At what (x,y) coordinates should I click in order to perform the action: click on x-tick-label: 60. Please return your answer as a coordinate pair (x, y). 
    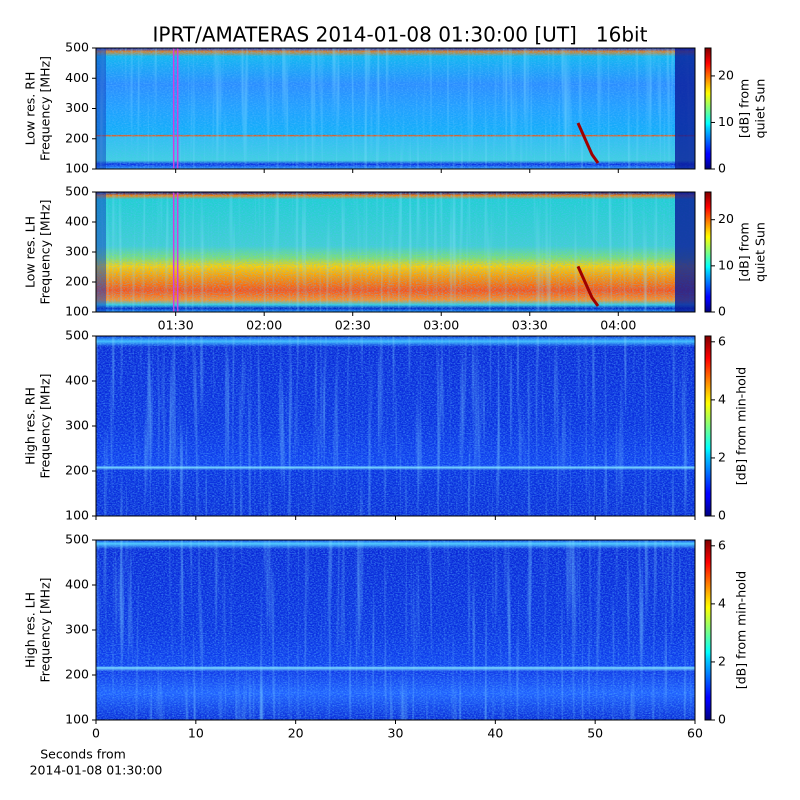
    Looking at the image, I should click on (695, 733).